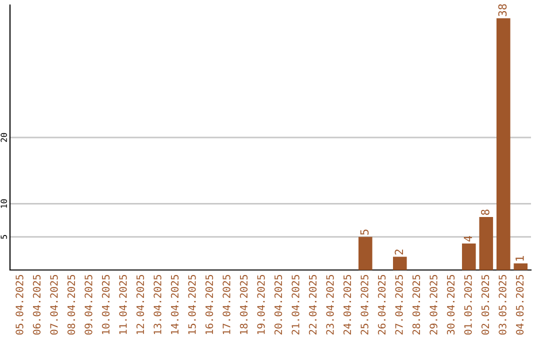 The height and width of the screenshot is (340, 540). I want to click on x-tick-label: 06.04.2025, so click(36, 304).